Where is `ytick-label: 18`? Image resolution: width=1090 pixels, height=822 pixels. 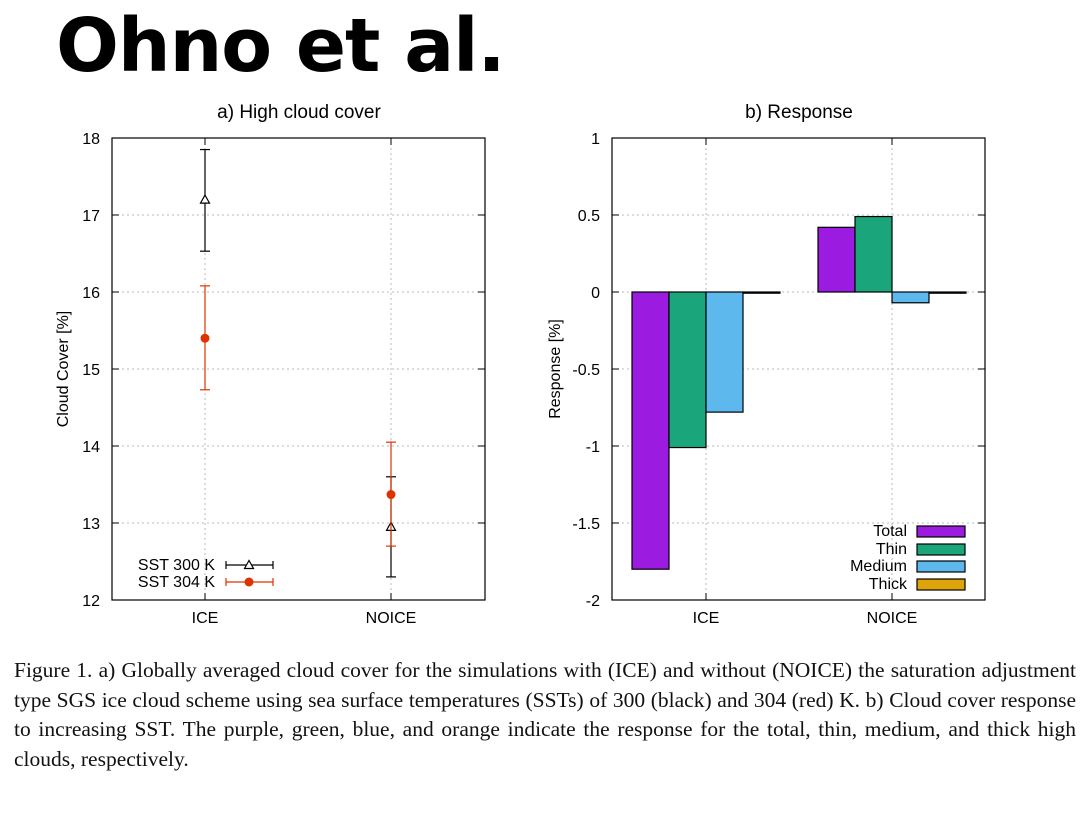
ytick-label: 18 is located at coordinates (91, 139).